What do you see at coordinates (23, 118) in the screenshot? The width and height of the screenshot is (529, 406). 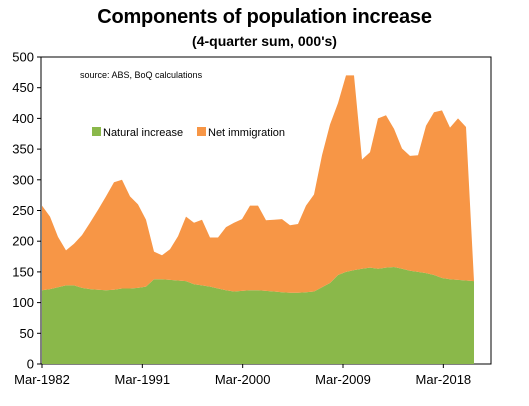 I see `y-tick-label: 400` at bounding box center [23, 118].